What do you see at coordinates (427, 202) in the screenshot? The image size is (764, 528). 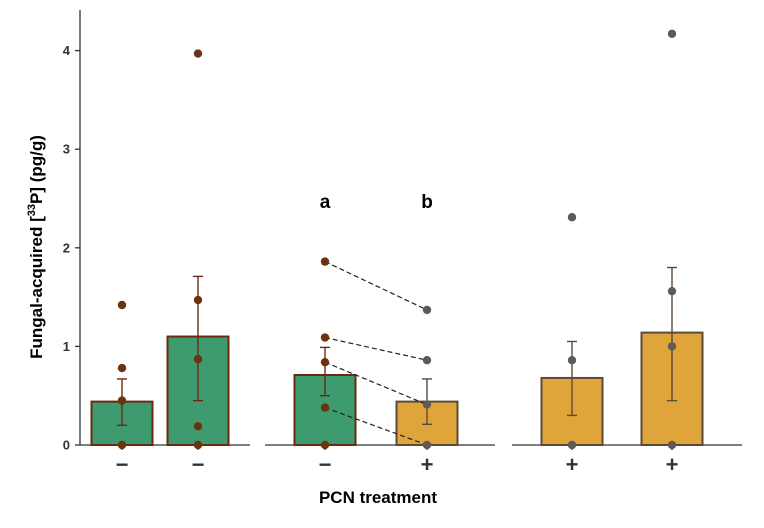 I see `significance-label: b` at bounding box center [427, 202].